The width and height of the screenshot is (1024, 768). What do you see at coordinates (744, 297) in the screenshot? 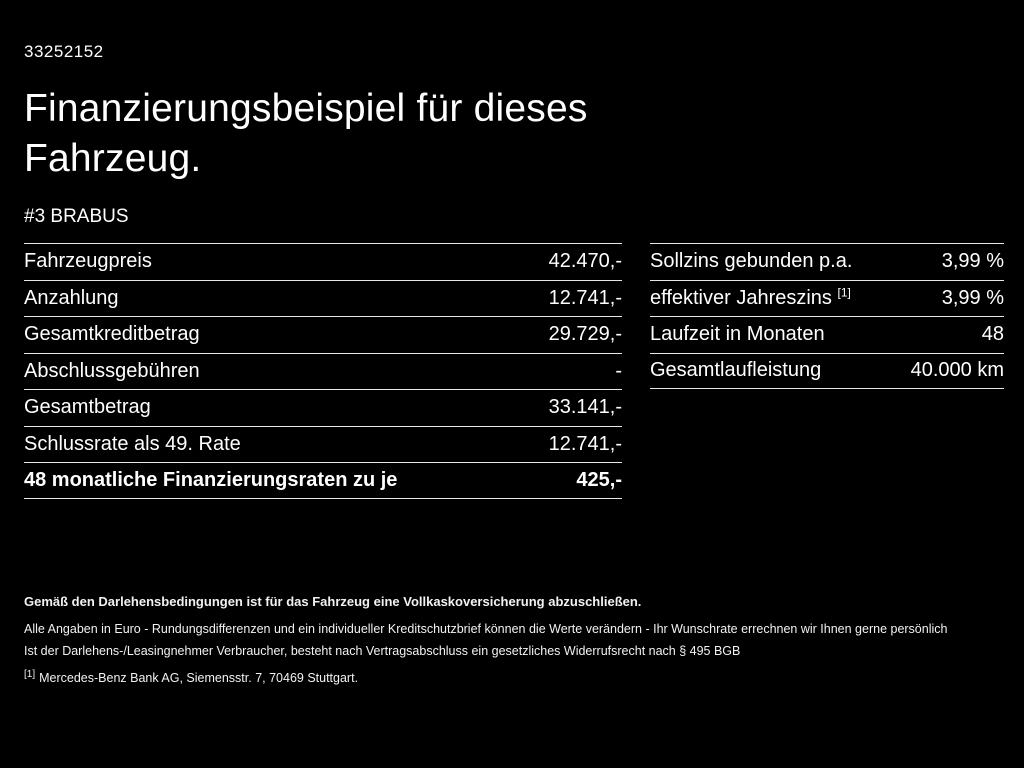
I see `row-label-text: effektiver Jahreszins` at bounding box center [744, 297].